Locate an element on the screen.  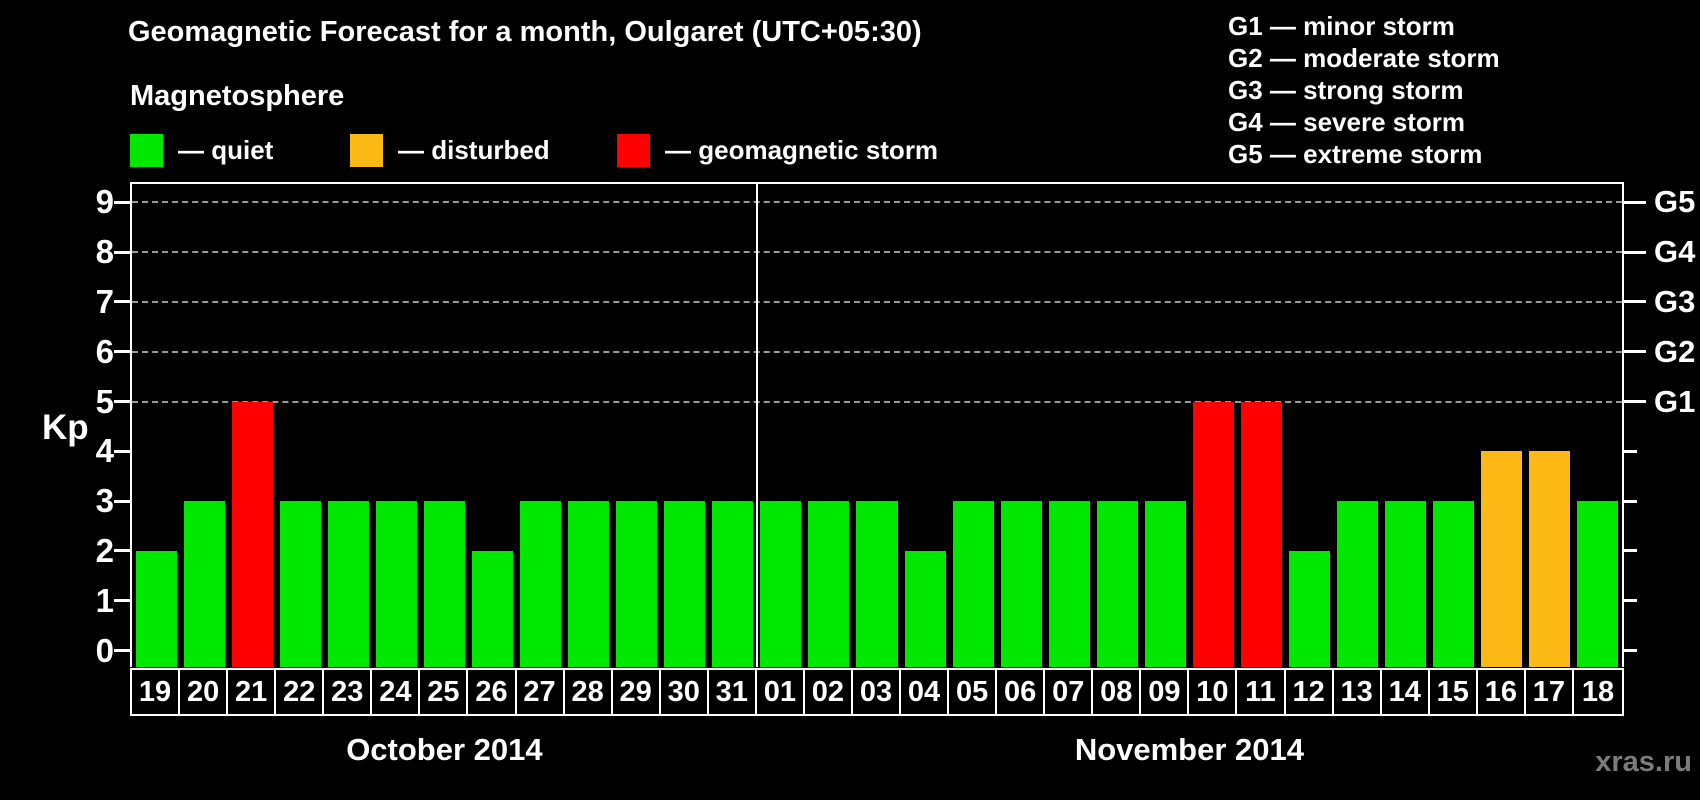
day-cell-10: 10 is located at coordinates (1212, 692).